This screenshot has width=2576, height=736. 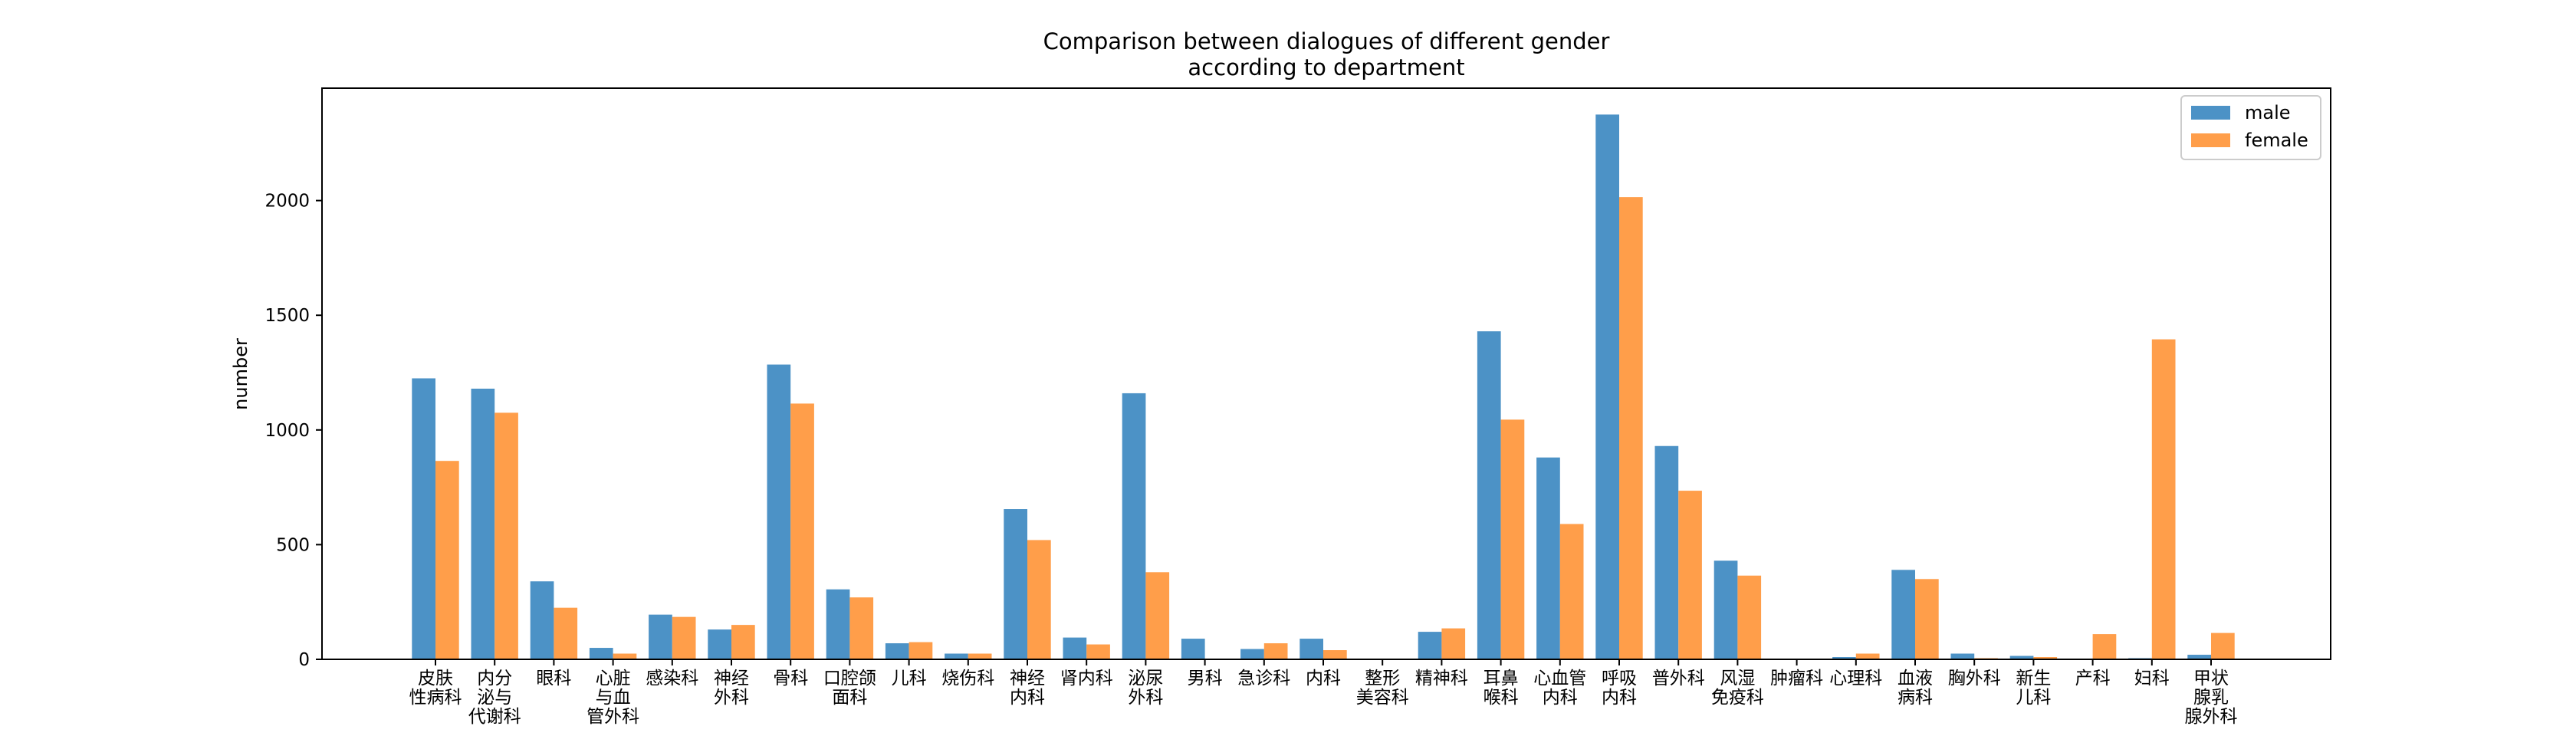 I want to click on x-tick-label: 骨科, so click(x=791, y=678).